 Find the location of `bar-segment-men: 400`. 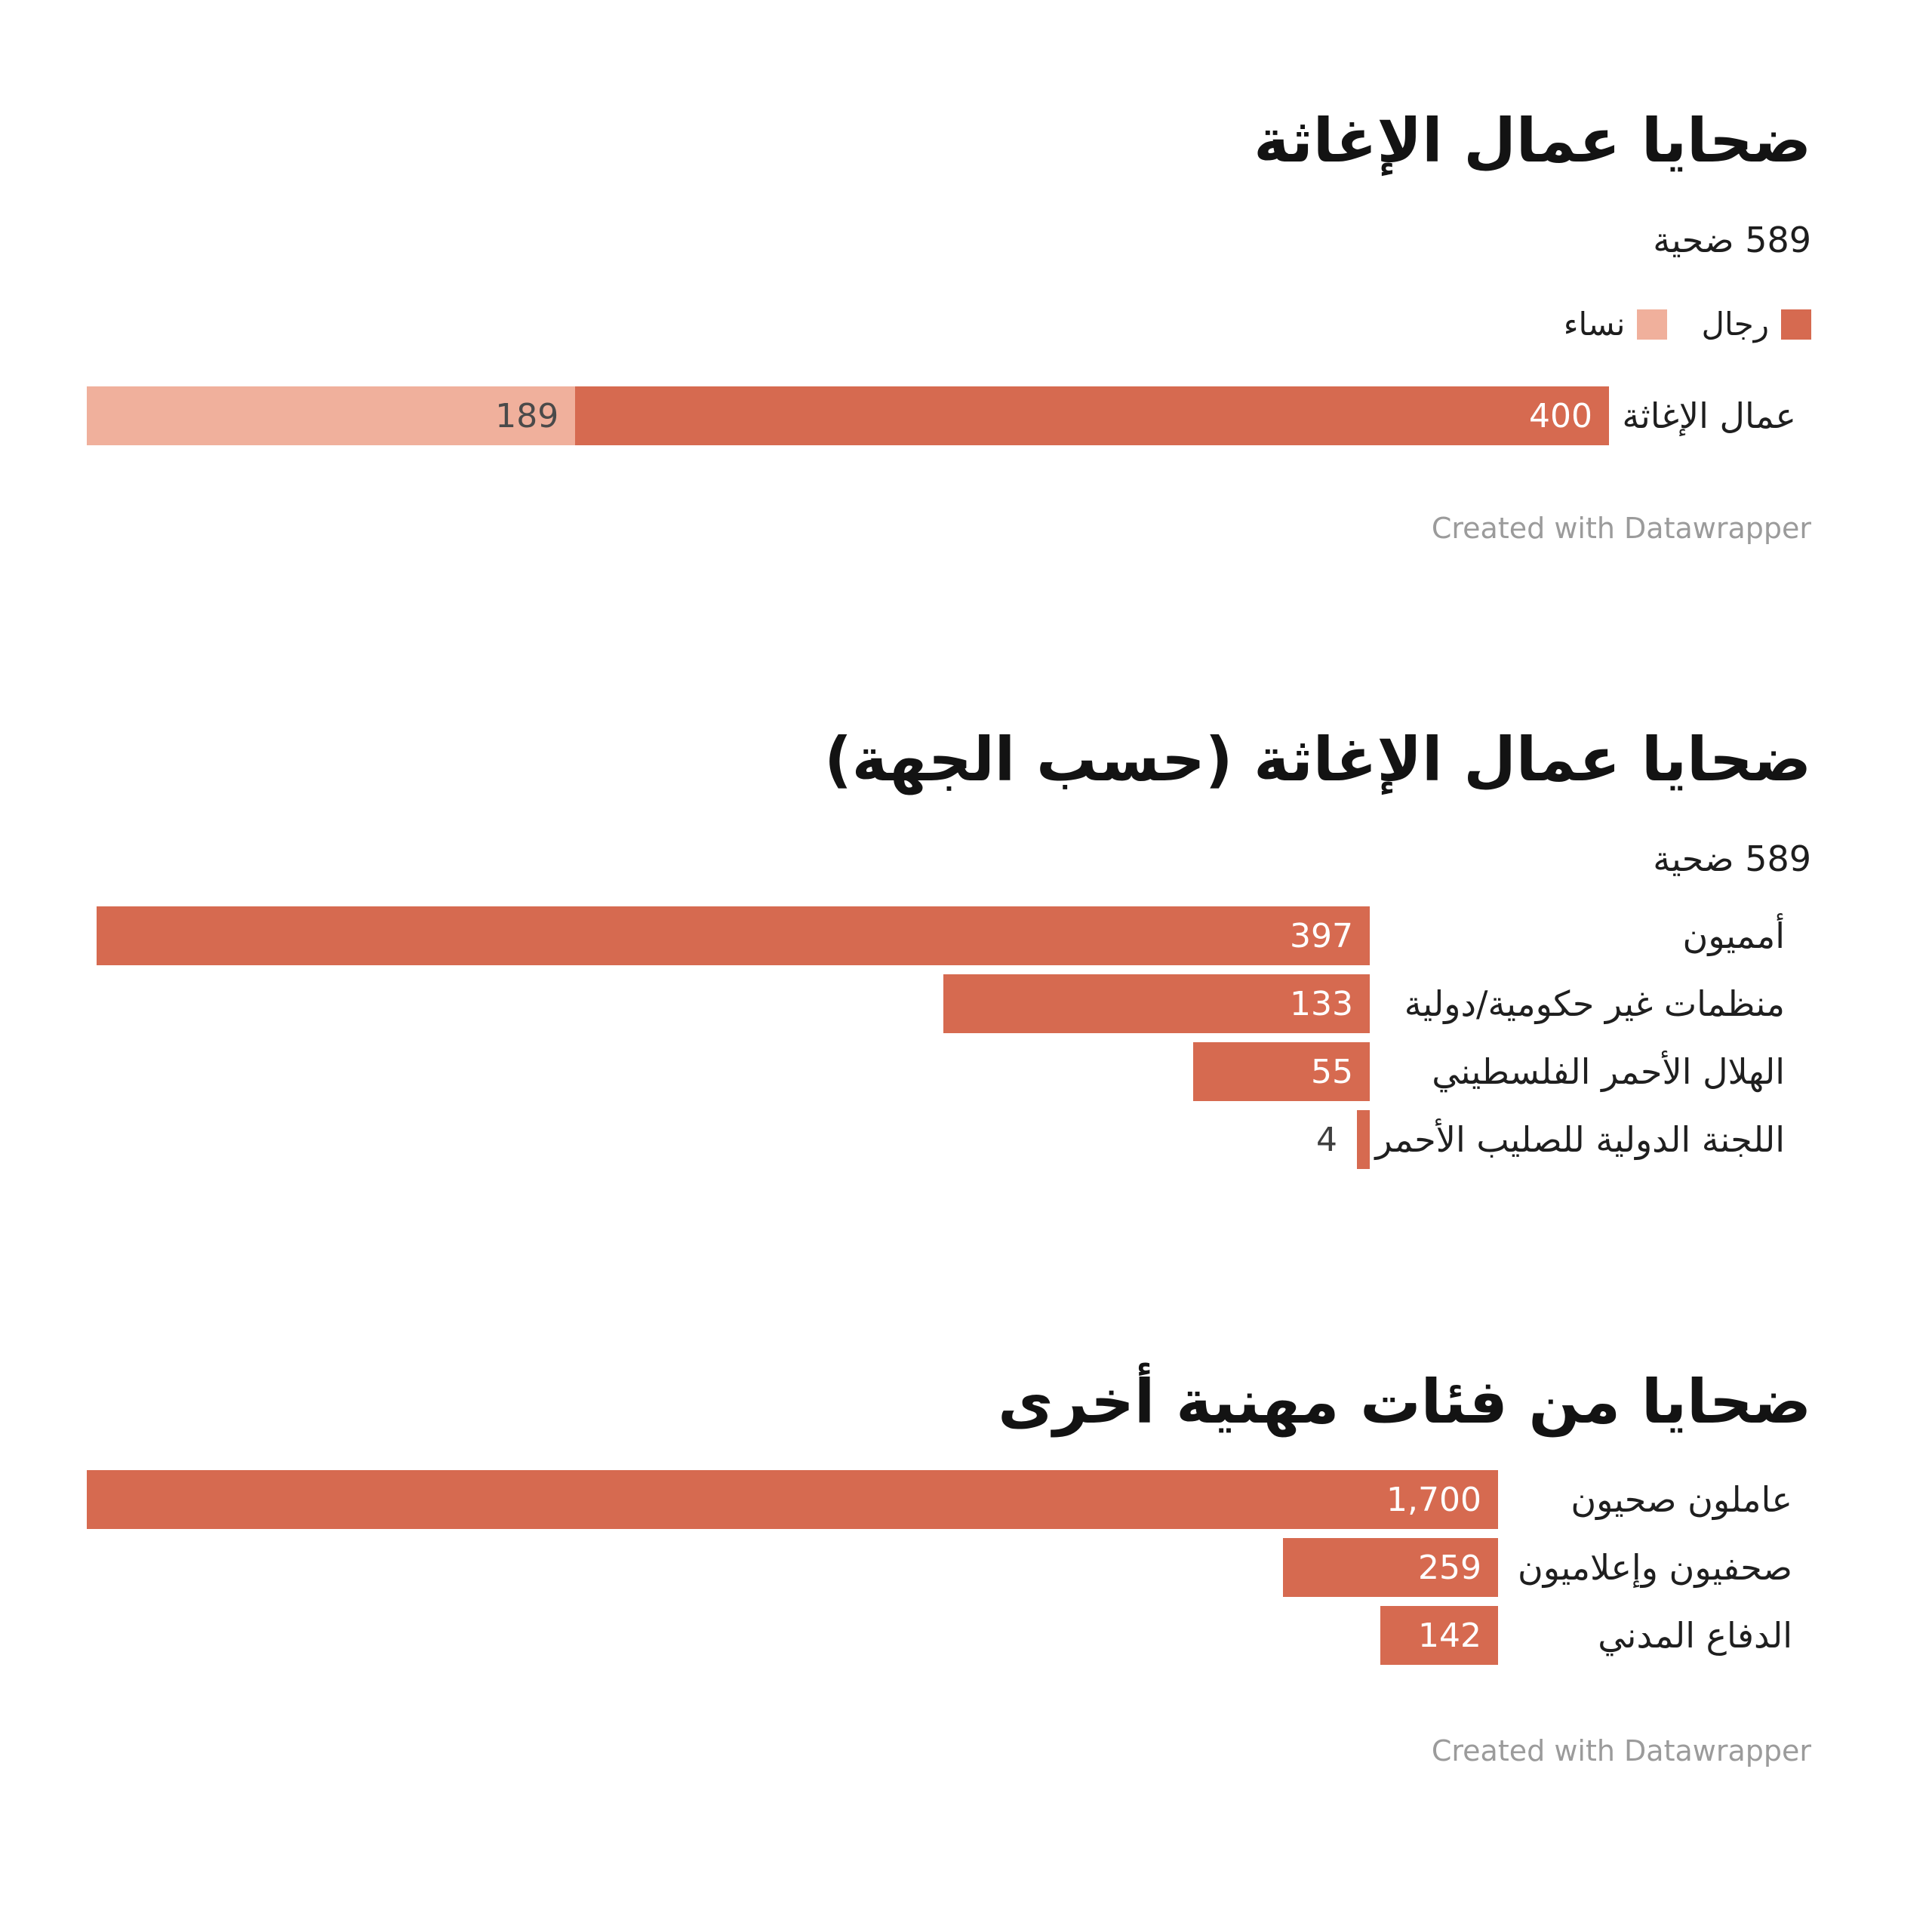

bar-segment-men: 400 is located at coordinates (1092, 415).